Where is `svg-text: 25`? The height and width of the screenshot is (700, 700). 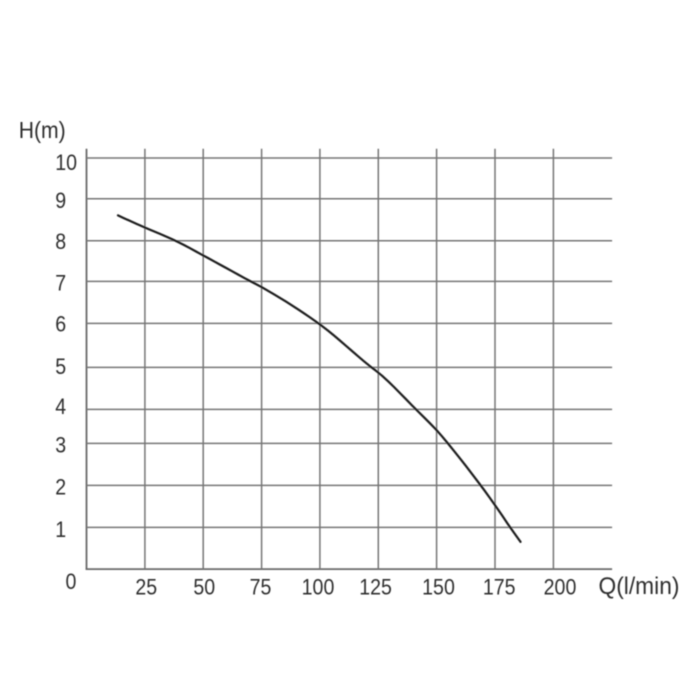
svg-text: 25 is located at coordinates (146, 587).